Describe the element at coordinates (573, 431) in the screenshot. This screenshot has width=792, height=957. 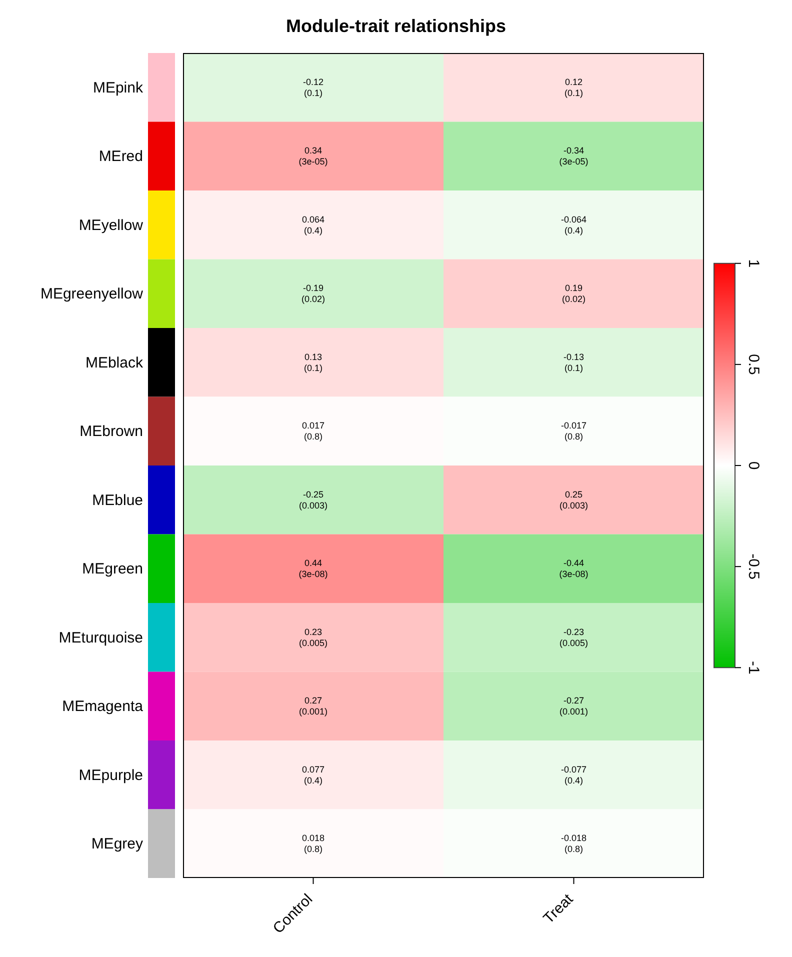
I see `data-label: -0.017 (0.8)` at that location.